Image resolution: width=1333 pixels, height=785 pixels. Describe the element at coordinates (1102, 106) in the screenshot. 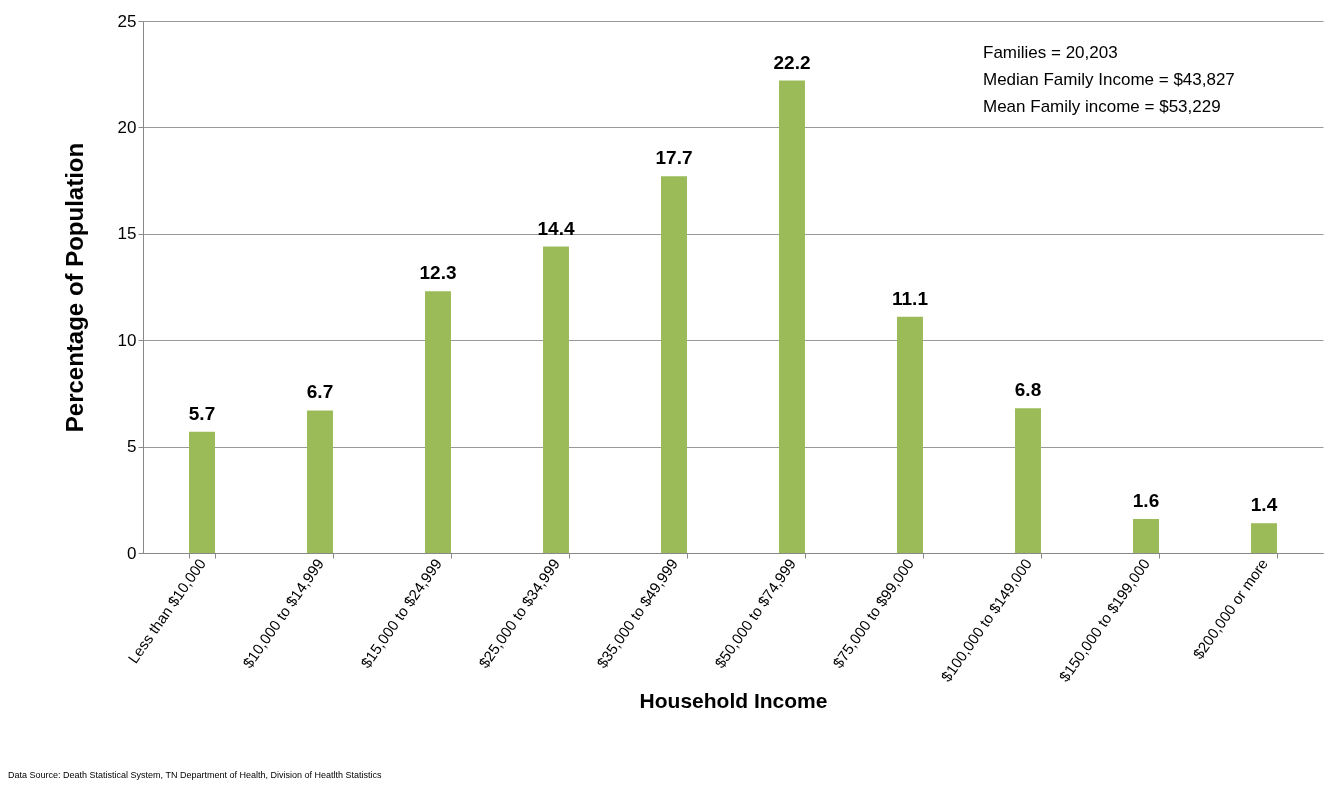

I see `annotation: Mean Family income = $53,229` at that location.